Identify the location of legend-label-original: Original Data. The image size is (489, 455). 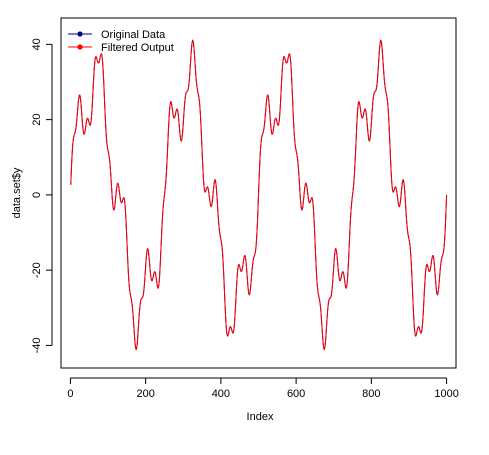
(133, 35).